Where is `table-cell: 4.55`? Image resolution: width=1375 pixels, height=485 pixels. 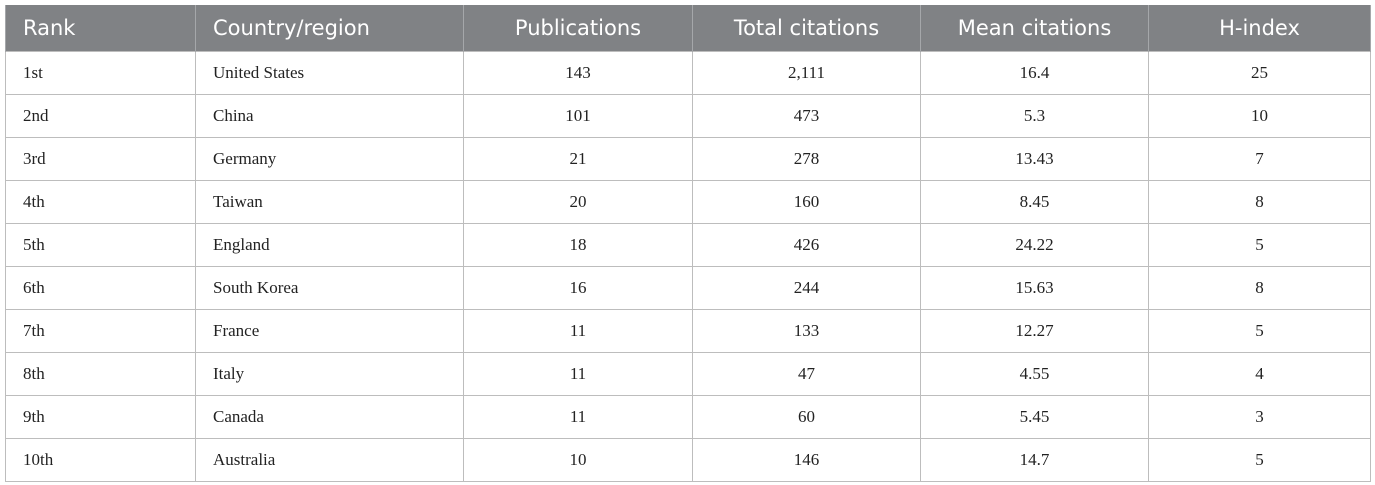
table-cell: 4.55 is located at coordinates (1034, 374).